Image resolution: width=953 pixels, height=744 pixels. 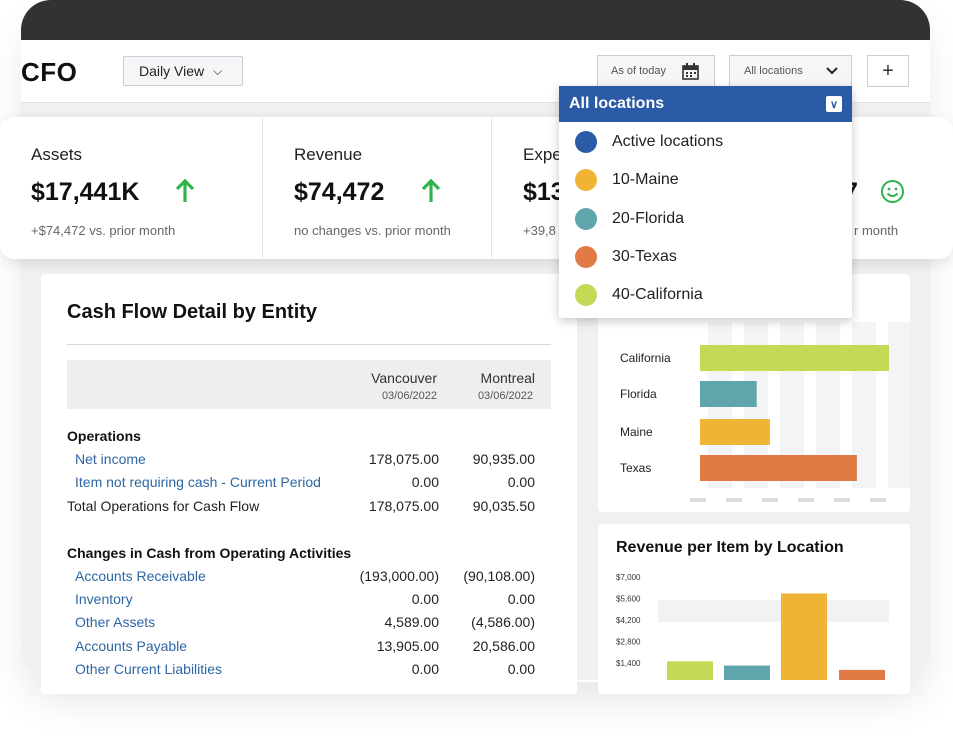 I want to click on kpi-revenue-label: Revenue, so click(x=328, y=154).